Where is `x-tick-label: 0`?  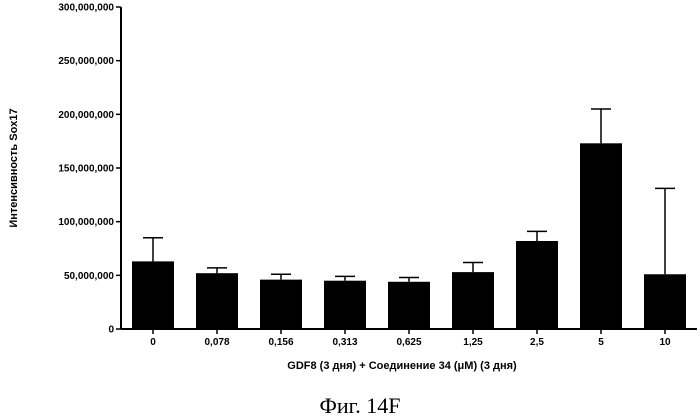
x-tick-label: 0 is located at coordinates (153, 342).